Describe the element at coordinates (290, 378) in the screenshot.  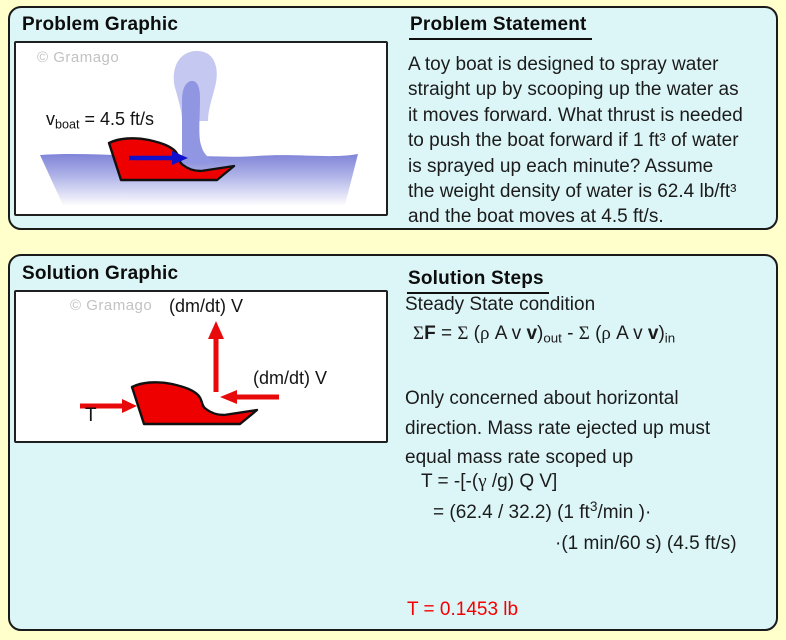
I see `scooped-momentum-label: (dm/dt) V` at that location.